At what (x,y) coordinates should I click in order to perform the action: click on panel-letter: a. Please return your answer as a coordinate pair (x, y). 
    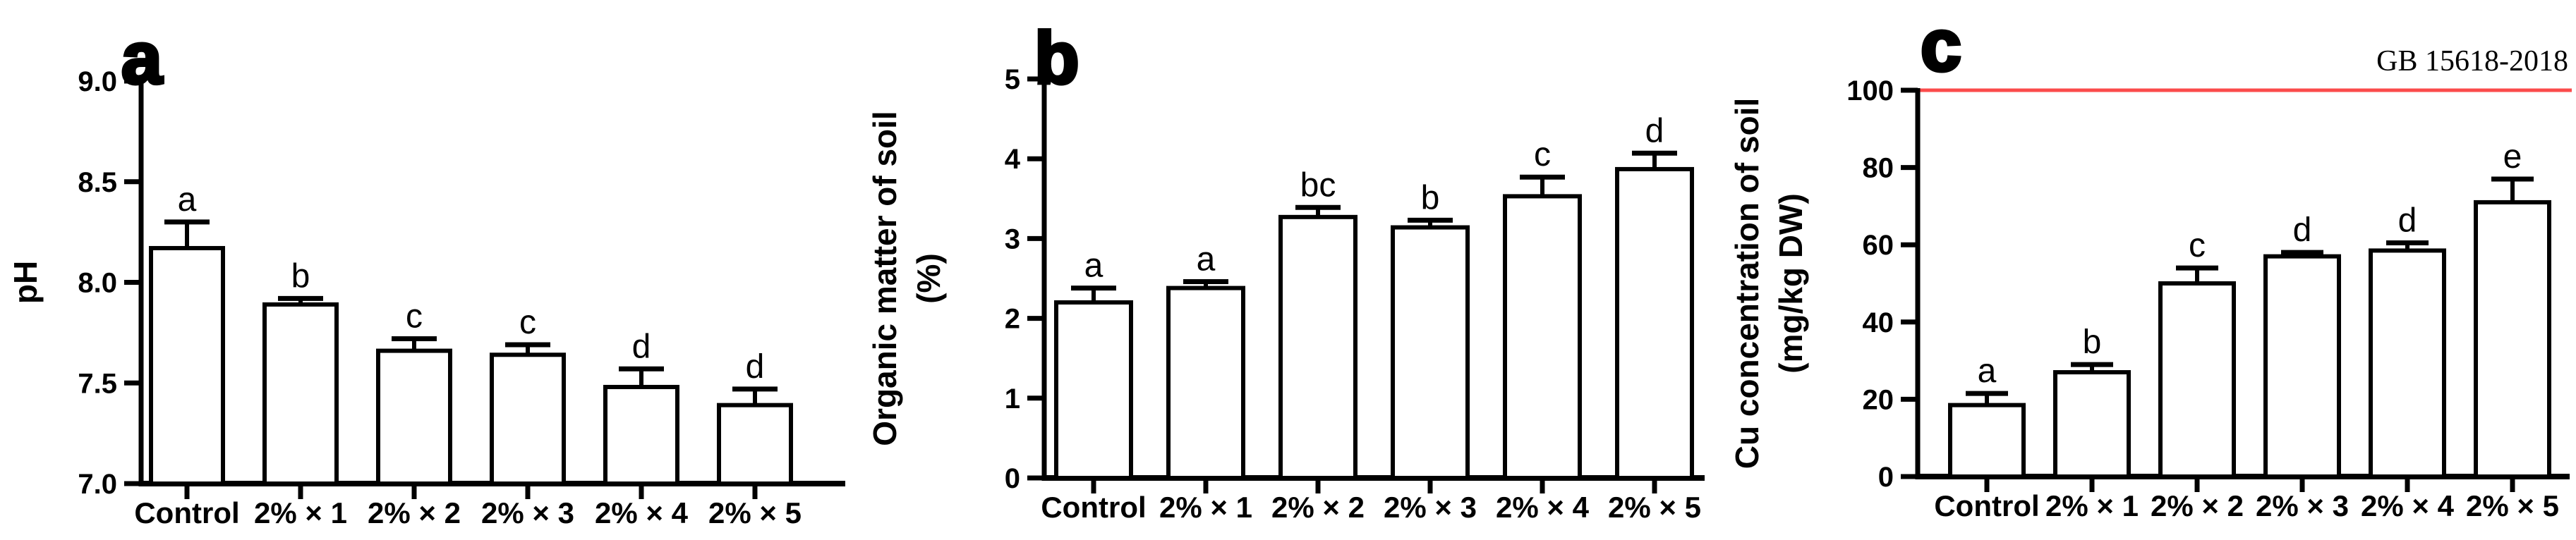
    Looking at the image, I should click on (142, 58).